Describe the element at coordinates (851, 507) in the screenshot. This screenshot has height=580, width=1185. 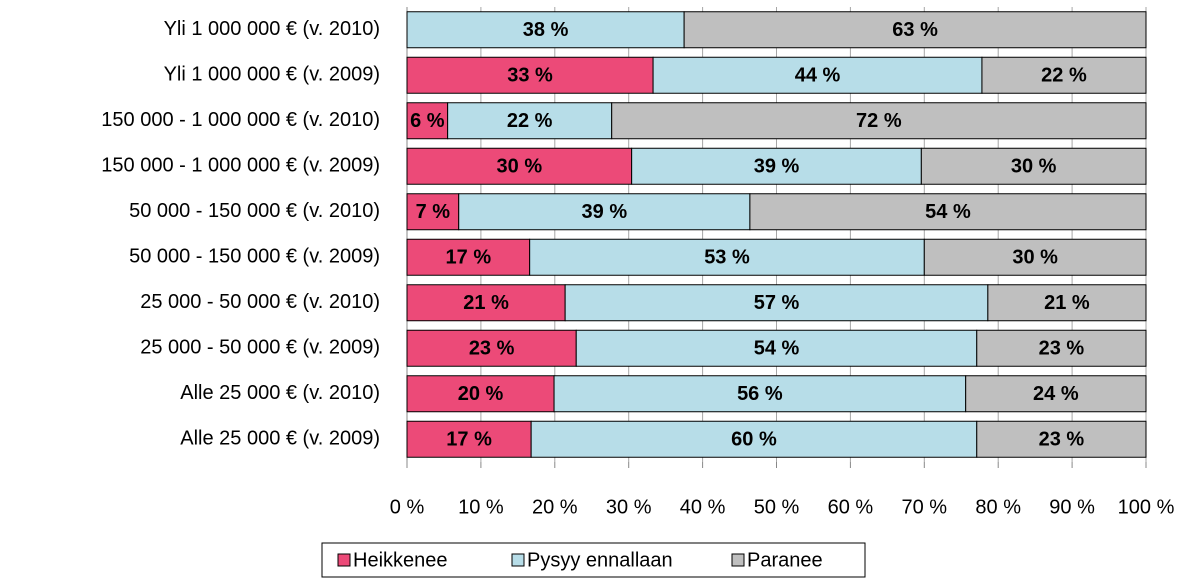
I see `x-tick-label: 60 %` at that location.